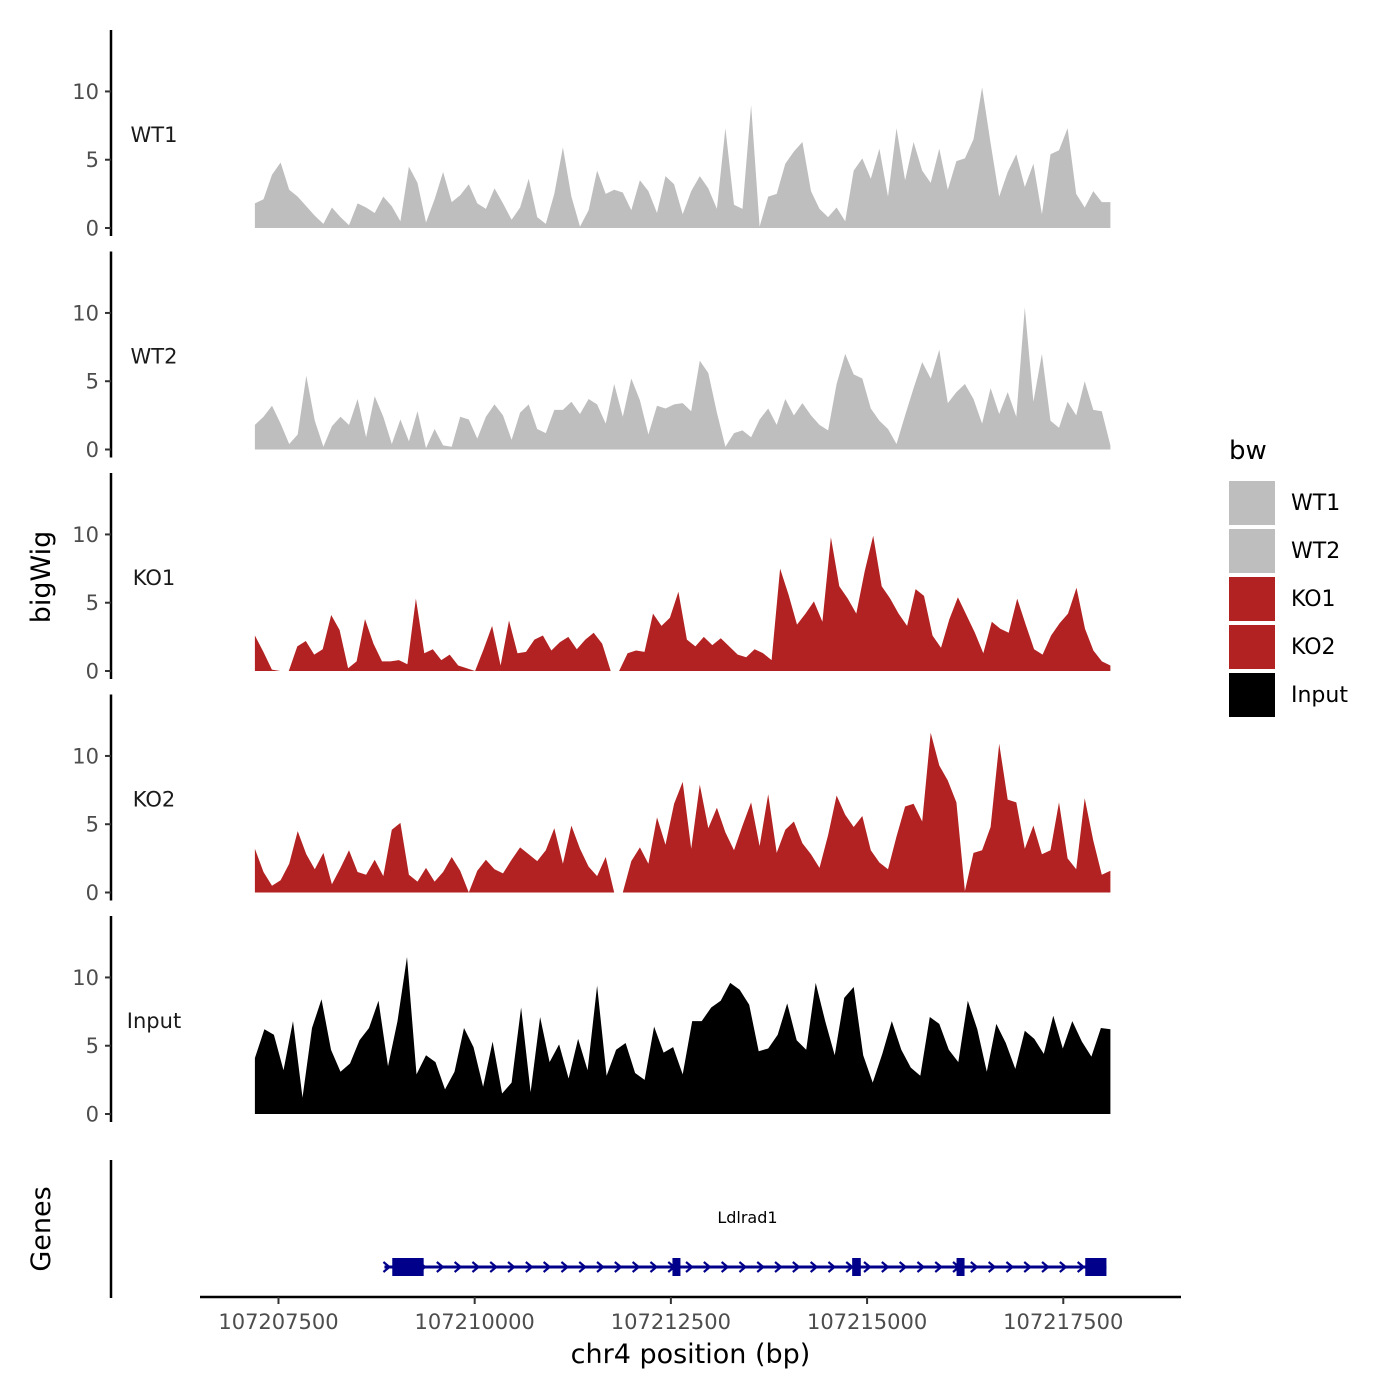 Image resolution: width=1400 pixels, height=1400 pixels. I want to click on legend-label-ko2: KO2, so click(1313, 647).